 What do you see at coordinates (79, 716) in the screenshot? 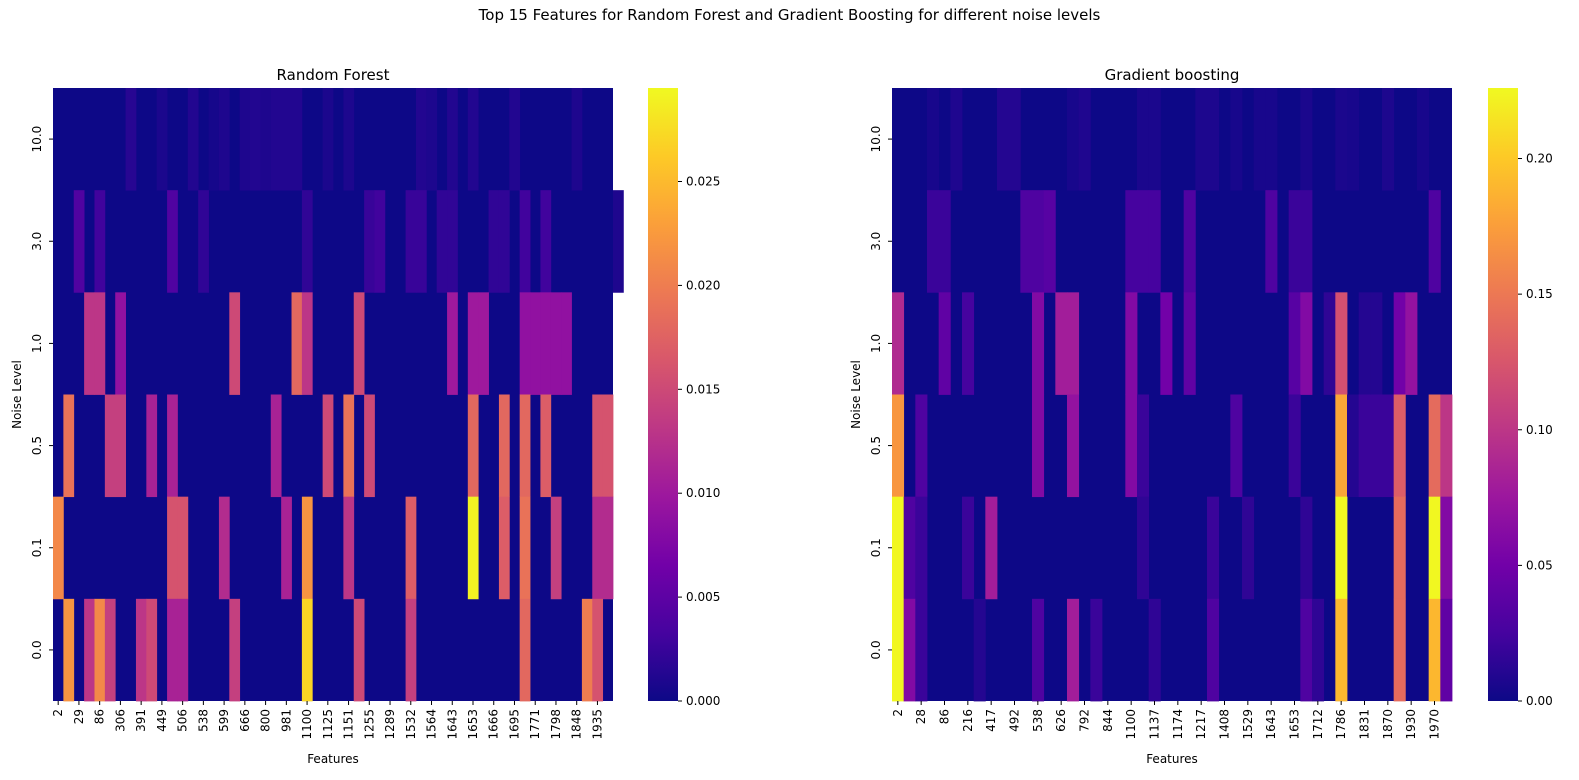
I see `panel1-x-tick-label: 29` at bounding box center [79, 716].